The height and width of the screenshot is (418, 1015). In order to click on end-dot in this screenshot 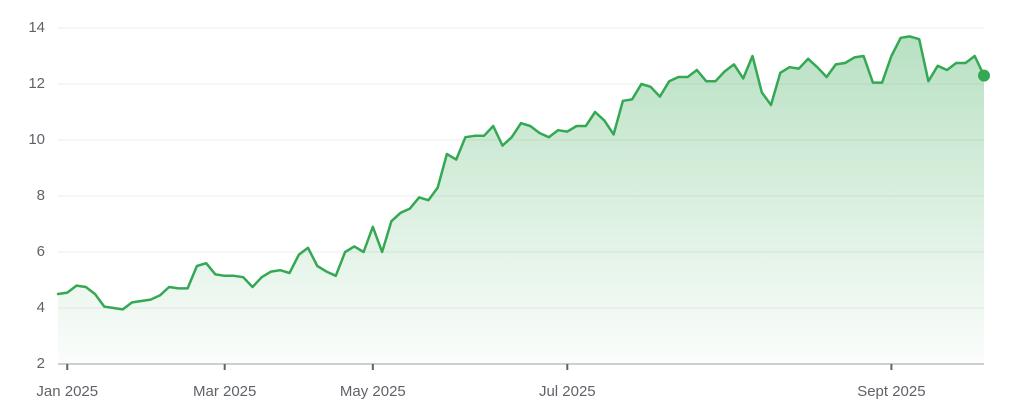, I will do `click(984, 75)`.